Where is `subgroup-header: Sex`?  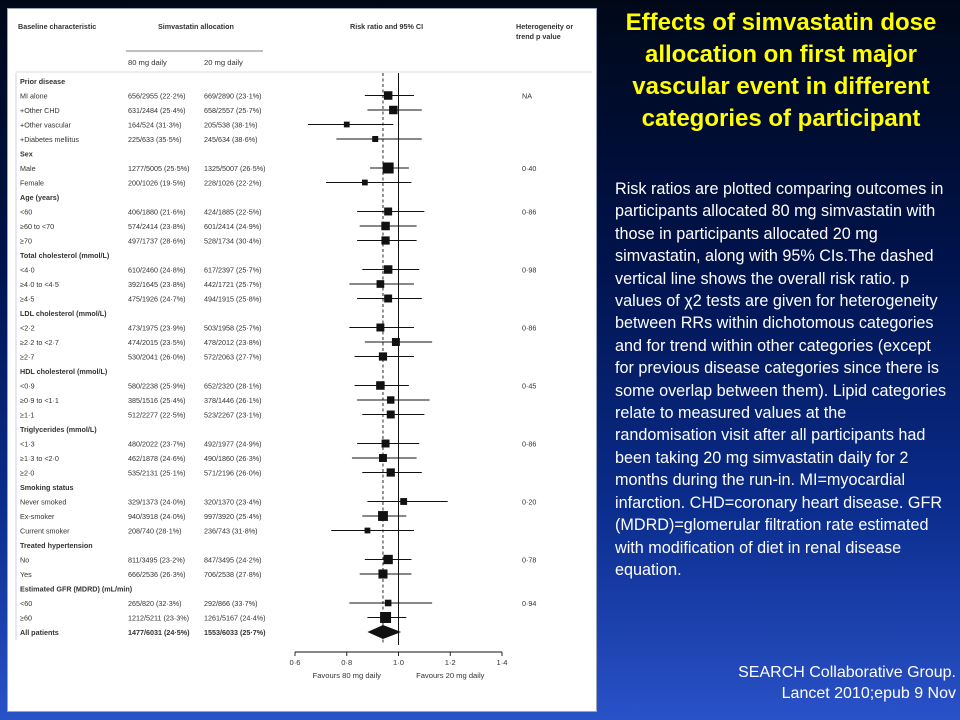
subgroup-header: Sex is located at coordinates (26, 154).